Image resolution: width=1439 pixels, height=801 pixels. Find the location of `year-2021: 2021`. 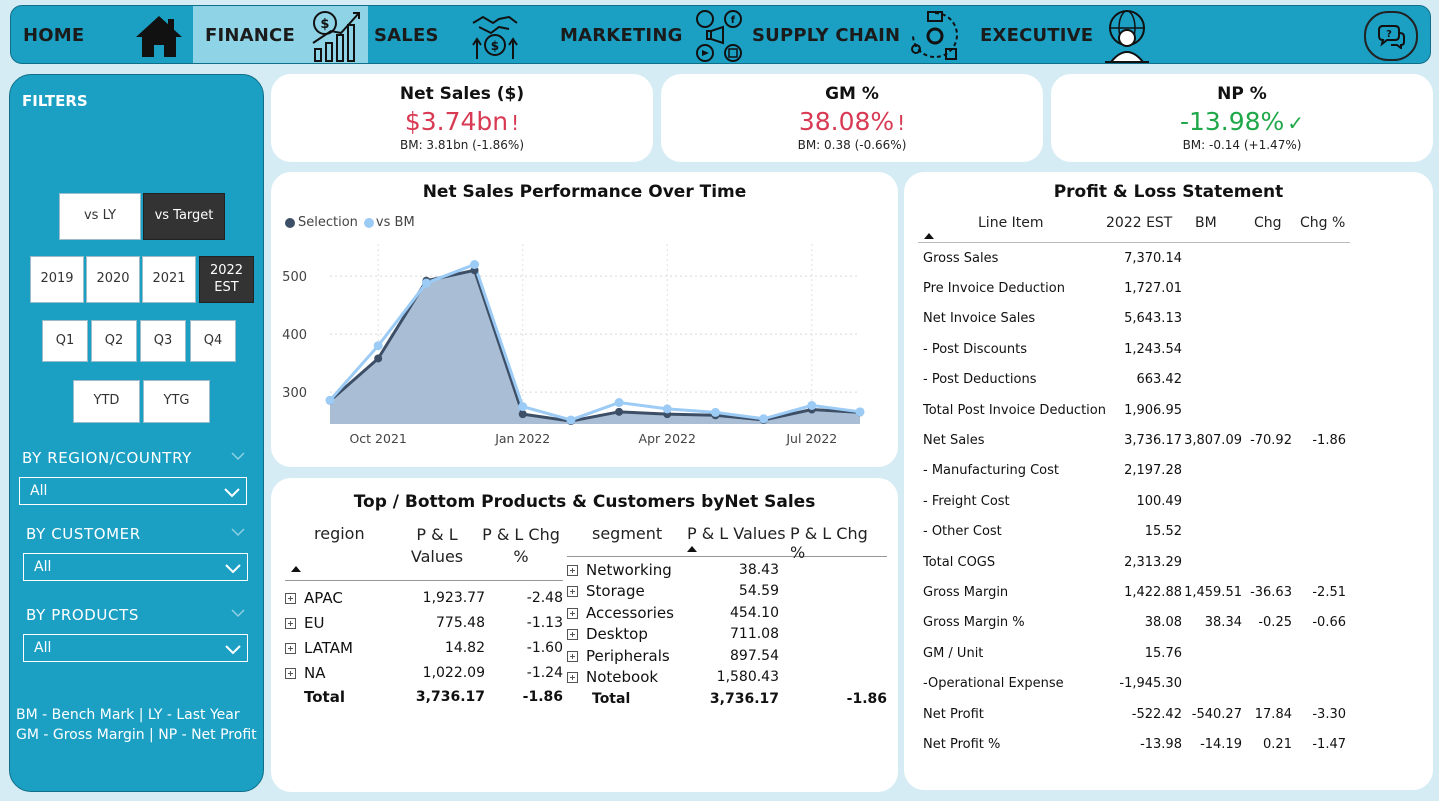

year-2021: 2021 is located at coordinates (169, 279).